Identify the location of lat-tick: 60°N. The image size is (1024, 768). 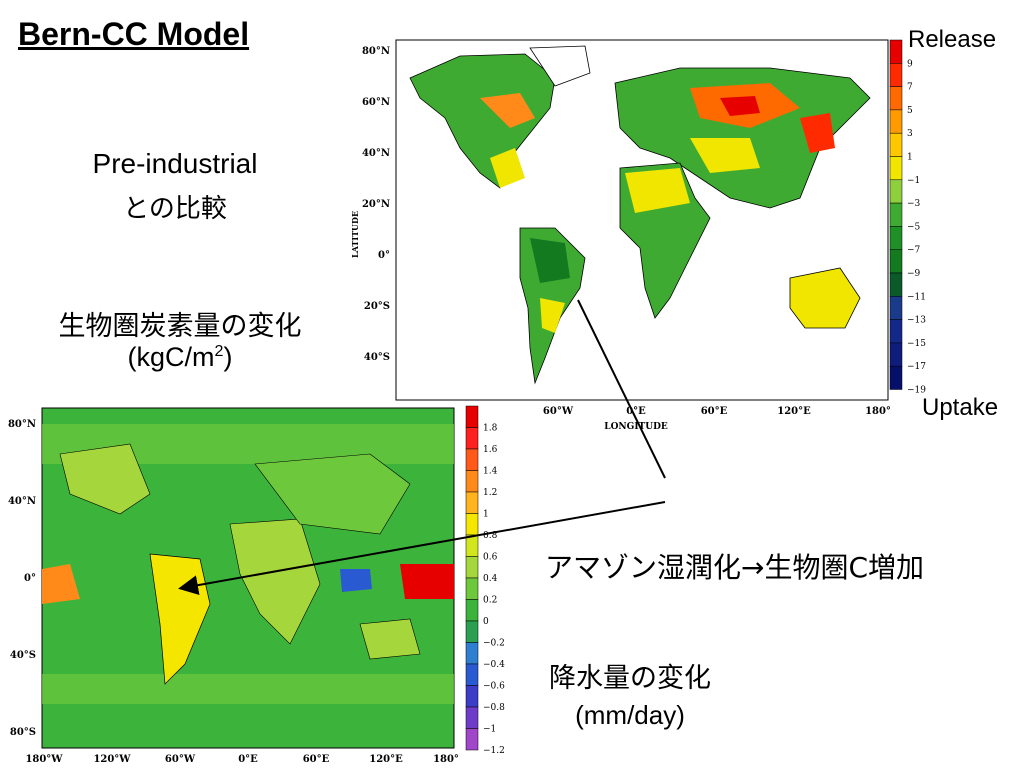
(376, 102).